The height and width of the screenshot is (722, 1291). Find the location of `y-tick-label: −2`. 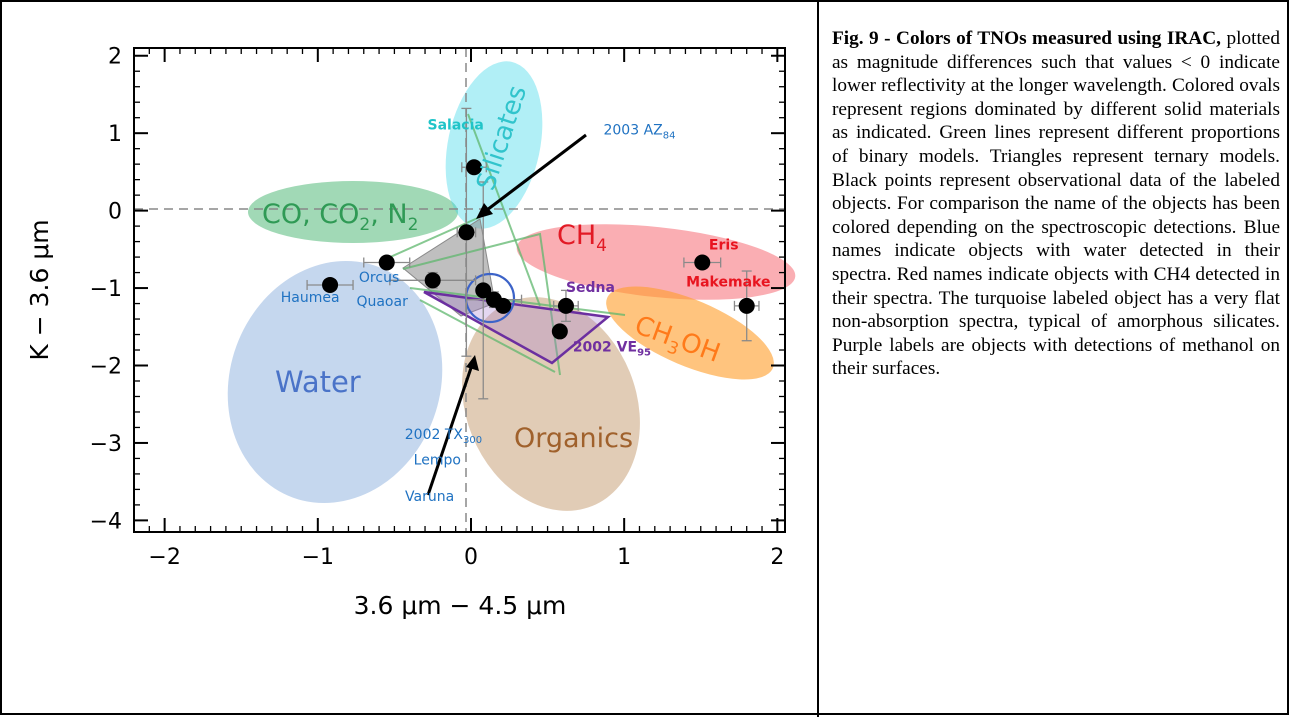

y-tick-label: −2 is located at coordinates (106, 367).